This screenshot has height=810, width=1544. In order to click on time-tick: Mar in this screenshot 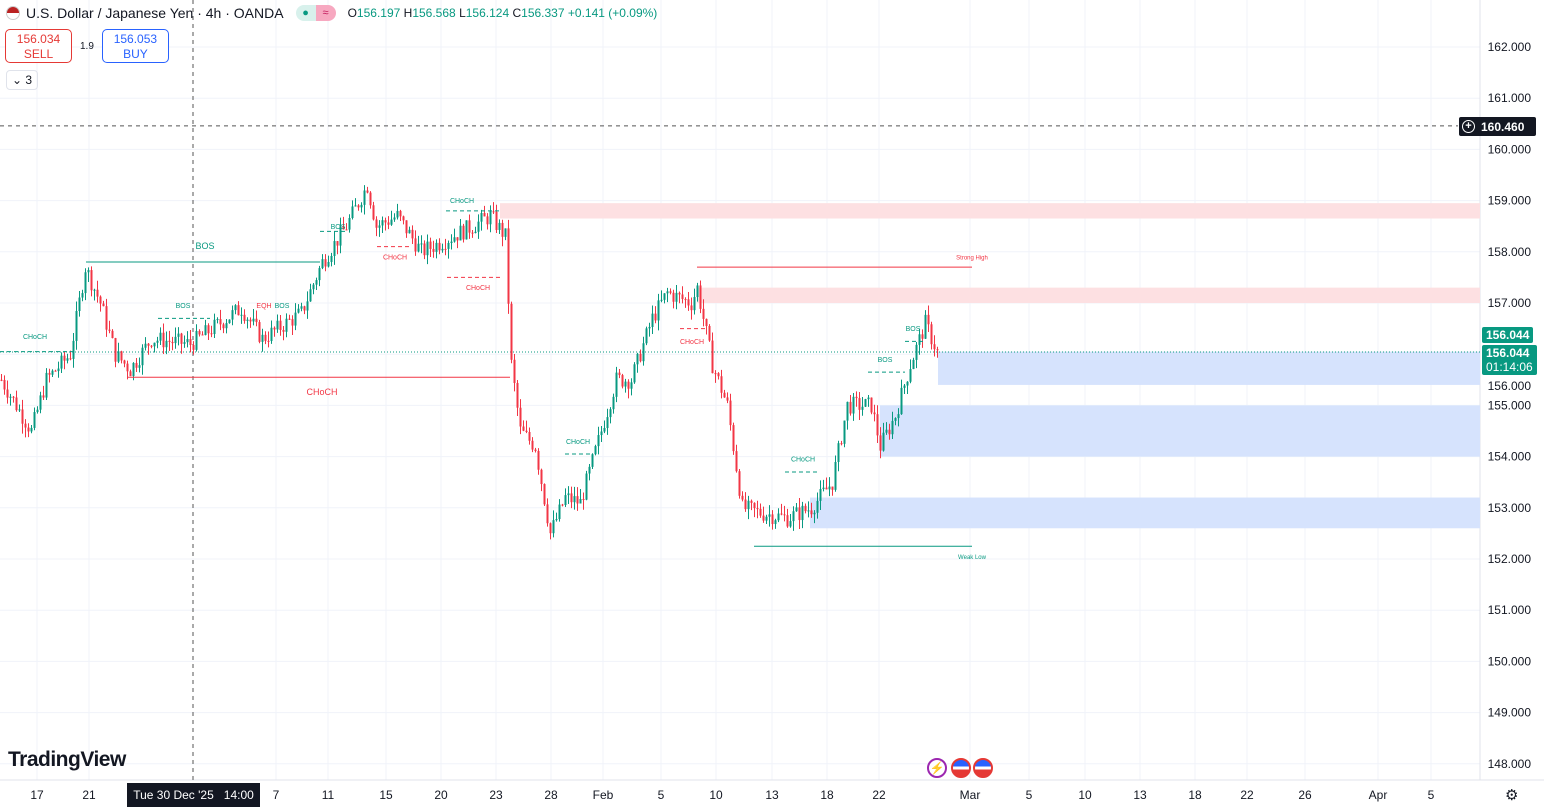, I will do `click(970, 795)`.